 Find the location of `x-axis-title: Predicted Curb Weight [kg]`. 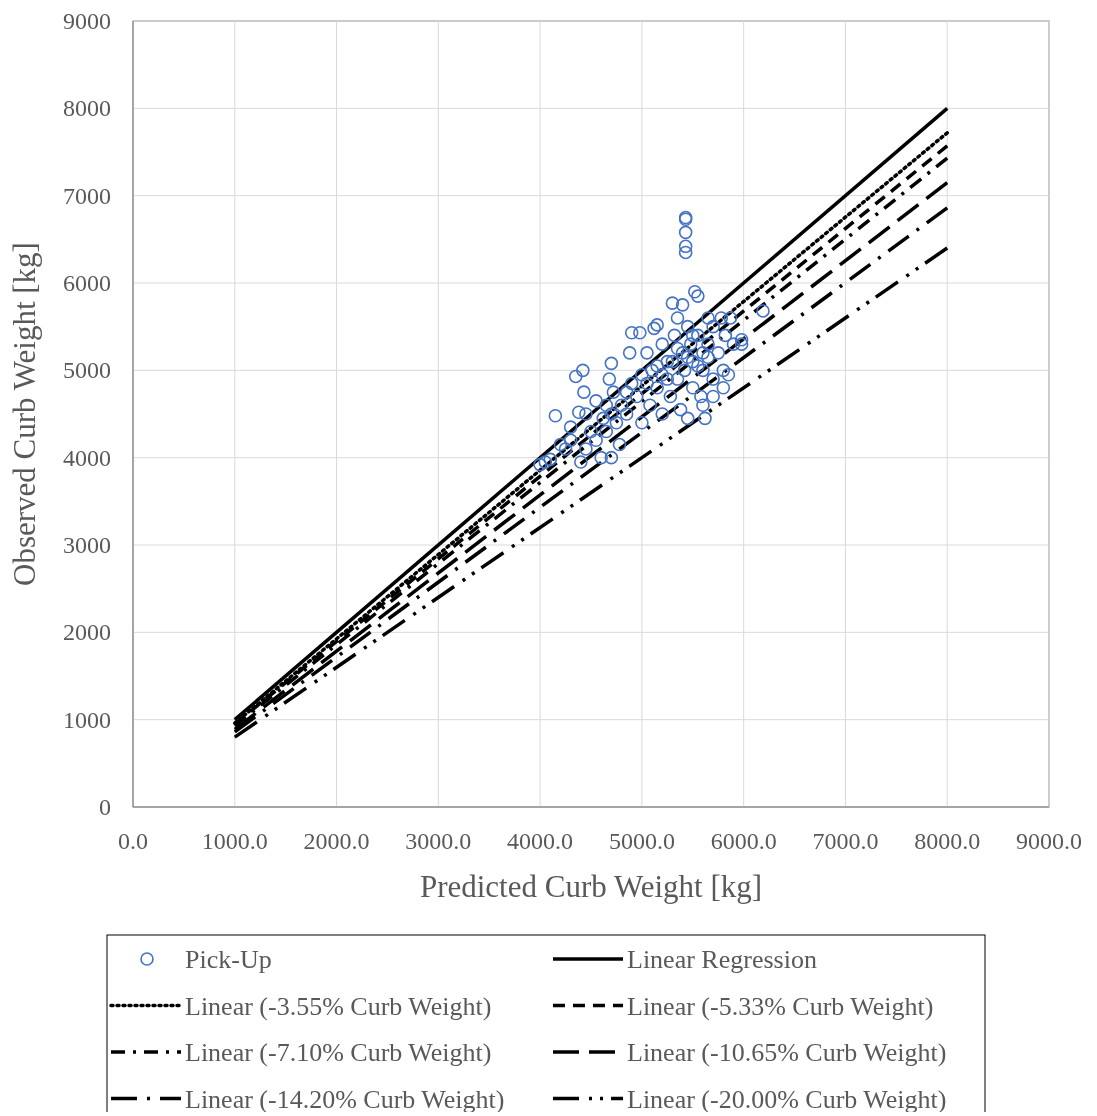

x-axis-title: Predicted Curb Weight [kg] is located at coordinates (591, 886).